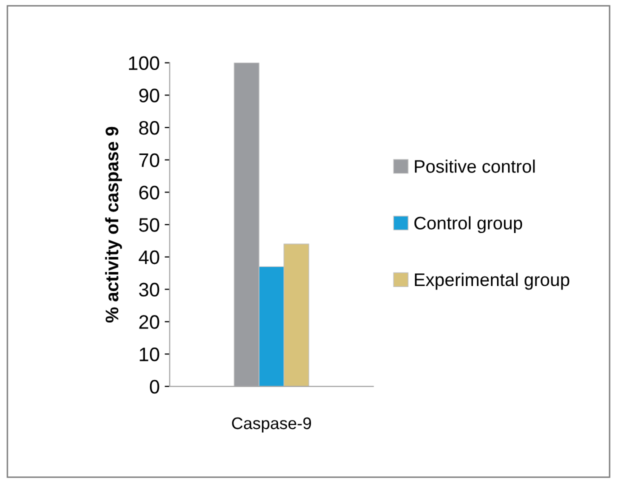  What do you see at coordinates (150, 355) in the screenshot?
I see `y-tick-label: 10` at bounding box center [150, 355].